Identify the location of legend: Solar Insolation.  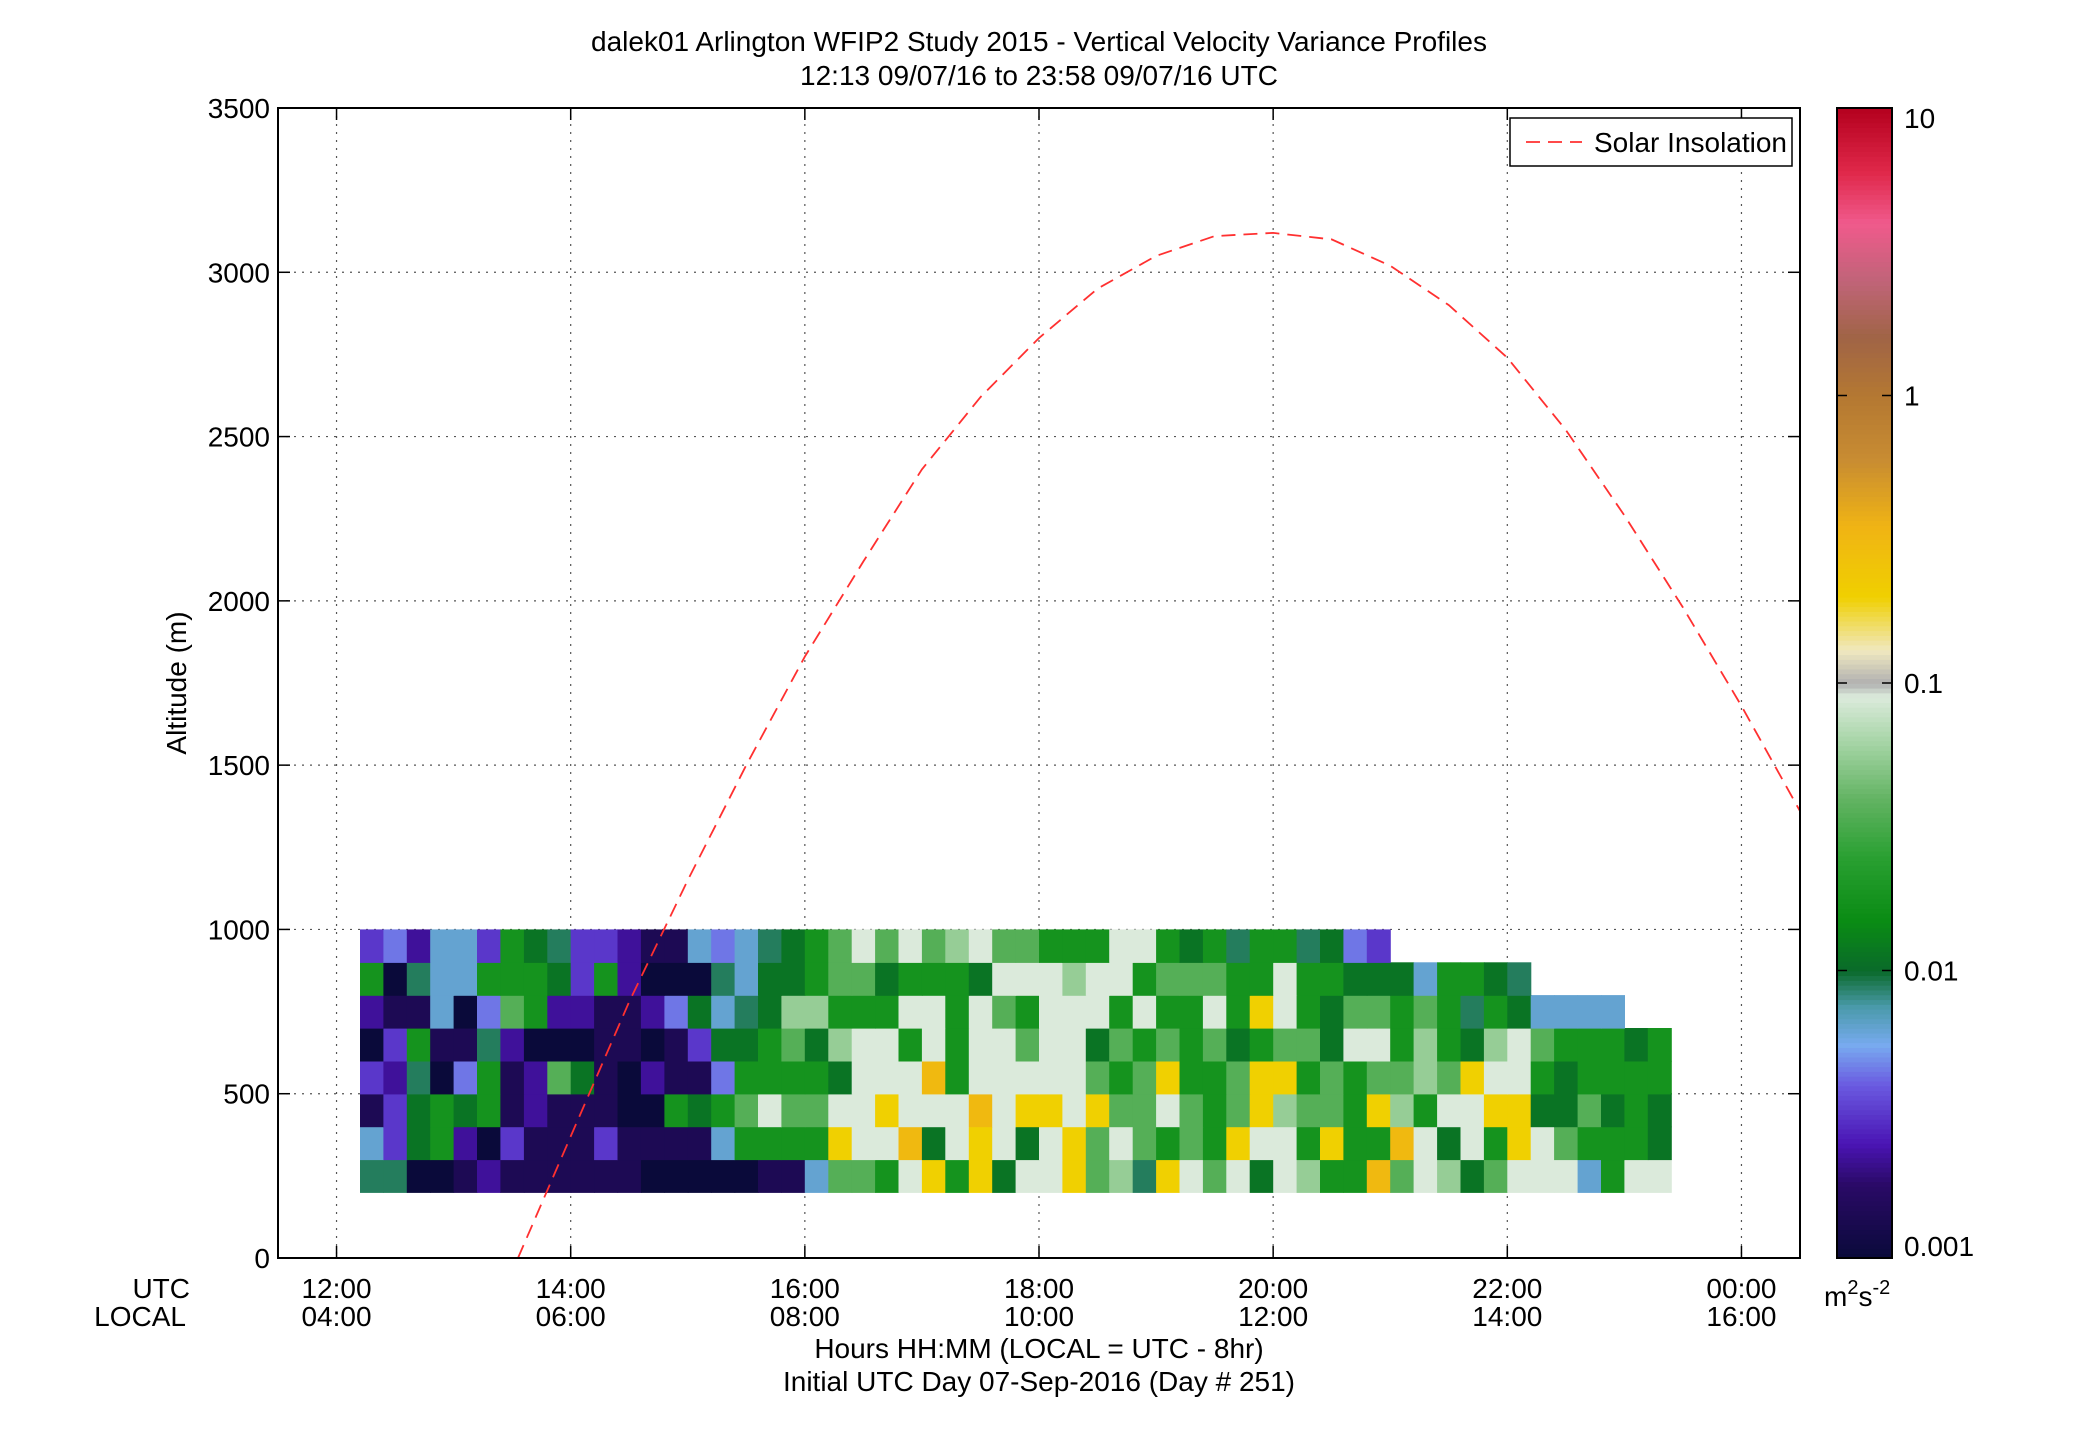
(1651, 142).